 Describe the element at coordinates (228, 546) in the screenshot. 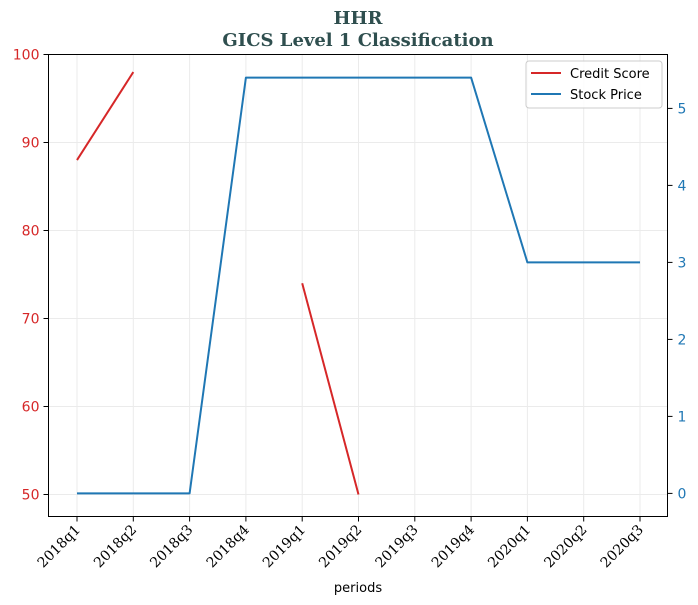

I see `x-tick-label: 2018q4` at that location.